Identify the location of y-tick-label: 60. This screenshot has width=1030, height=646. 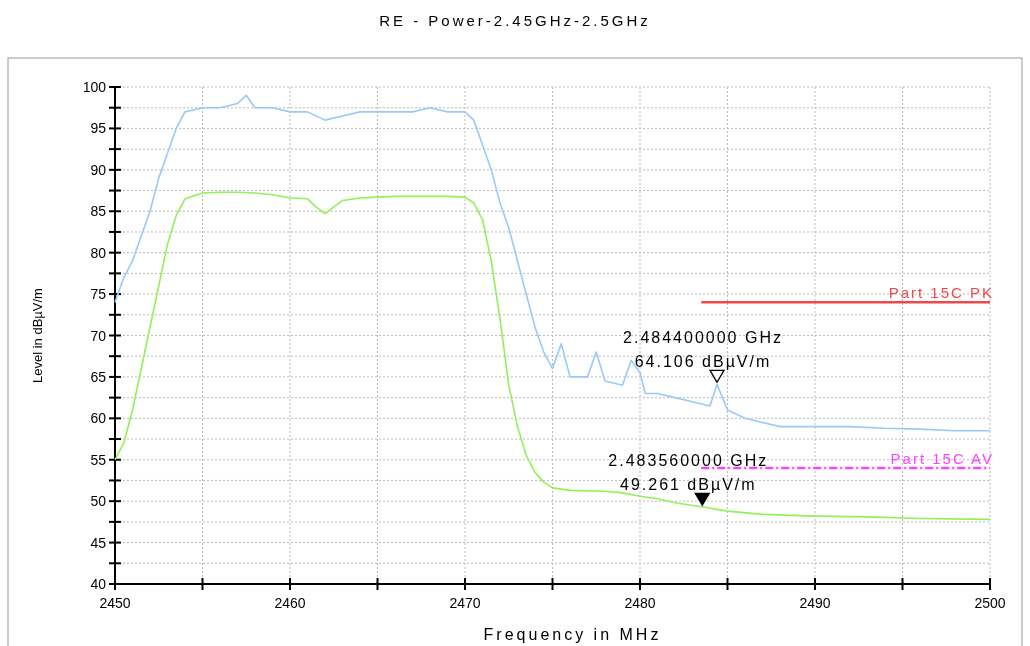
(98, 418).